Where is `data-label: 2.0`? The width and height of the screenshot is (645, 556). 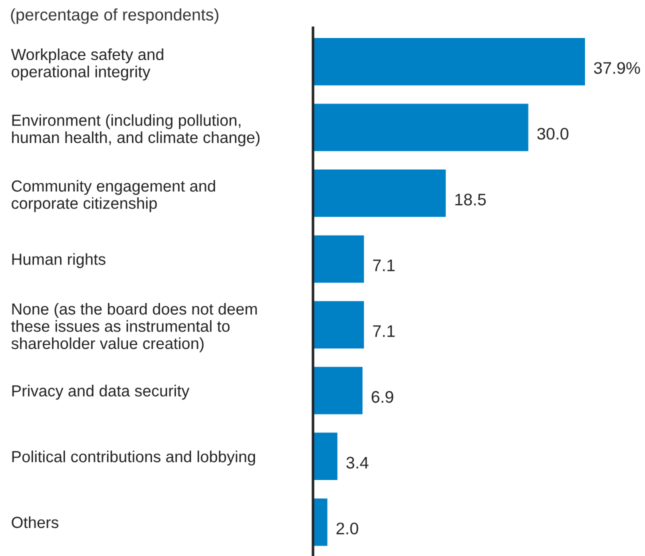 data-label: 2.0 is located at coordinates (347, 528).